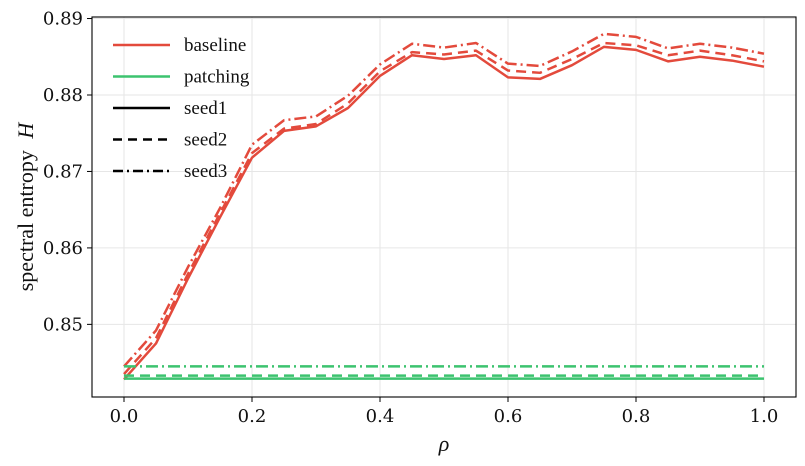  What do you see at coordinates (508, 416) in the screenshot?
I see `x-tick-label: 0.6` at bounding box center [508, 416].